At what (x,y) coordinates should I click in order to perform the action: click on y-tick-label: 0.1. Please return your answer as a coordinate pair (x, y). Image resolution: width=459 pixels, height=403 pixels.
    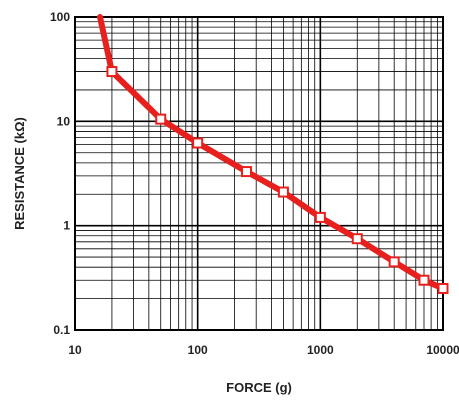
    Looking at the image, I should click on (61, 330).